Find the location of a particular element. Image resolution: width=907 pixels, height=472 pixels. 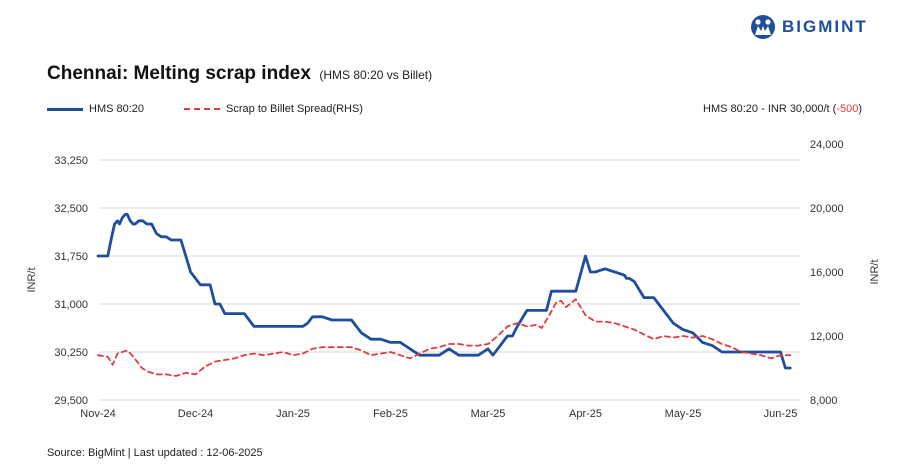

y2-axis-title: INR/t is located at coordinates (875, 271).